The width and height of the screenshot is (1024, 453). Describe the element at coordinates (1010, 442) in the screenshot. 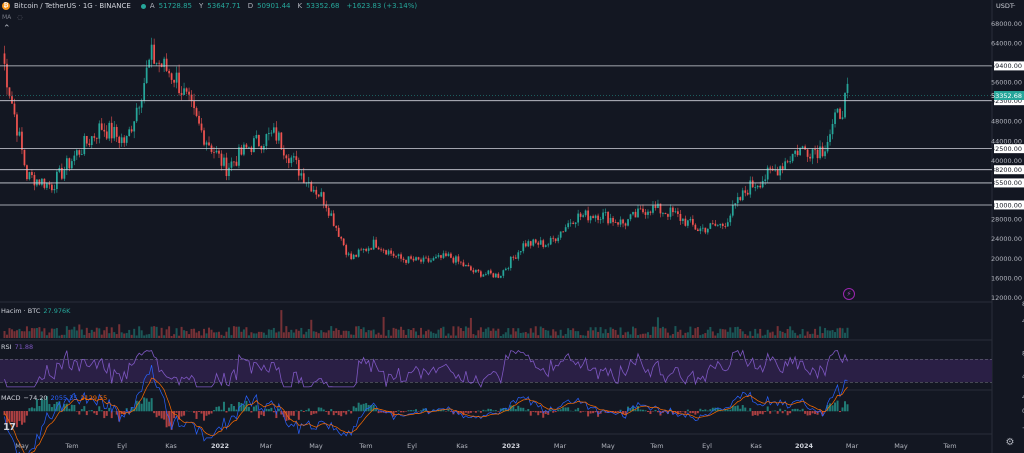

I see `gear-icon: ⚙` at that location.